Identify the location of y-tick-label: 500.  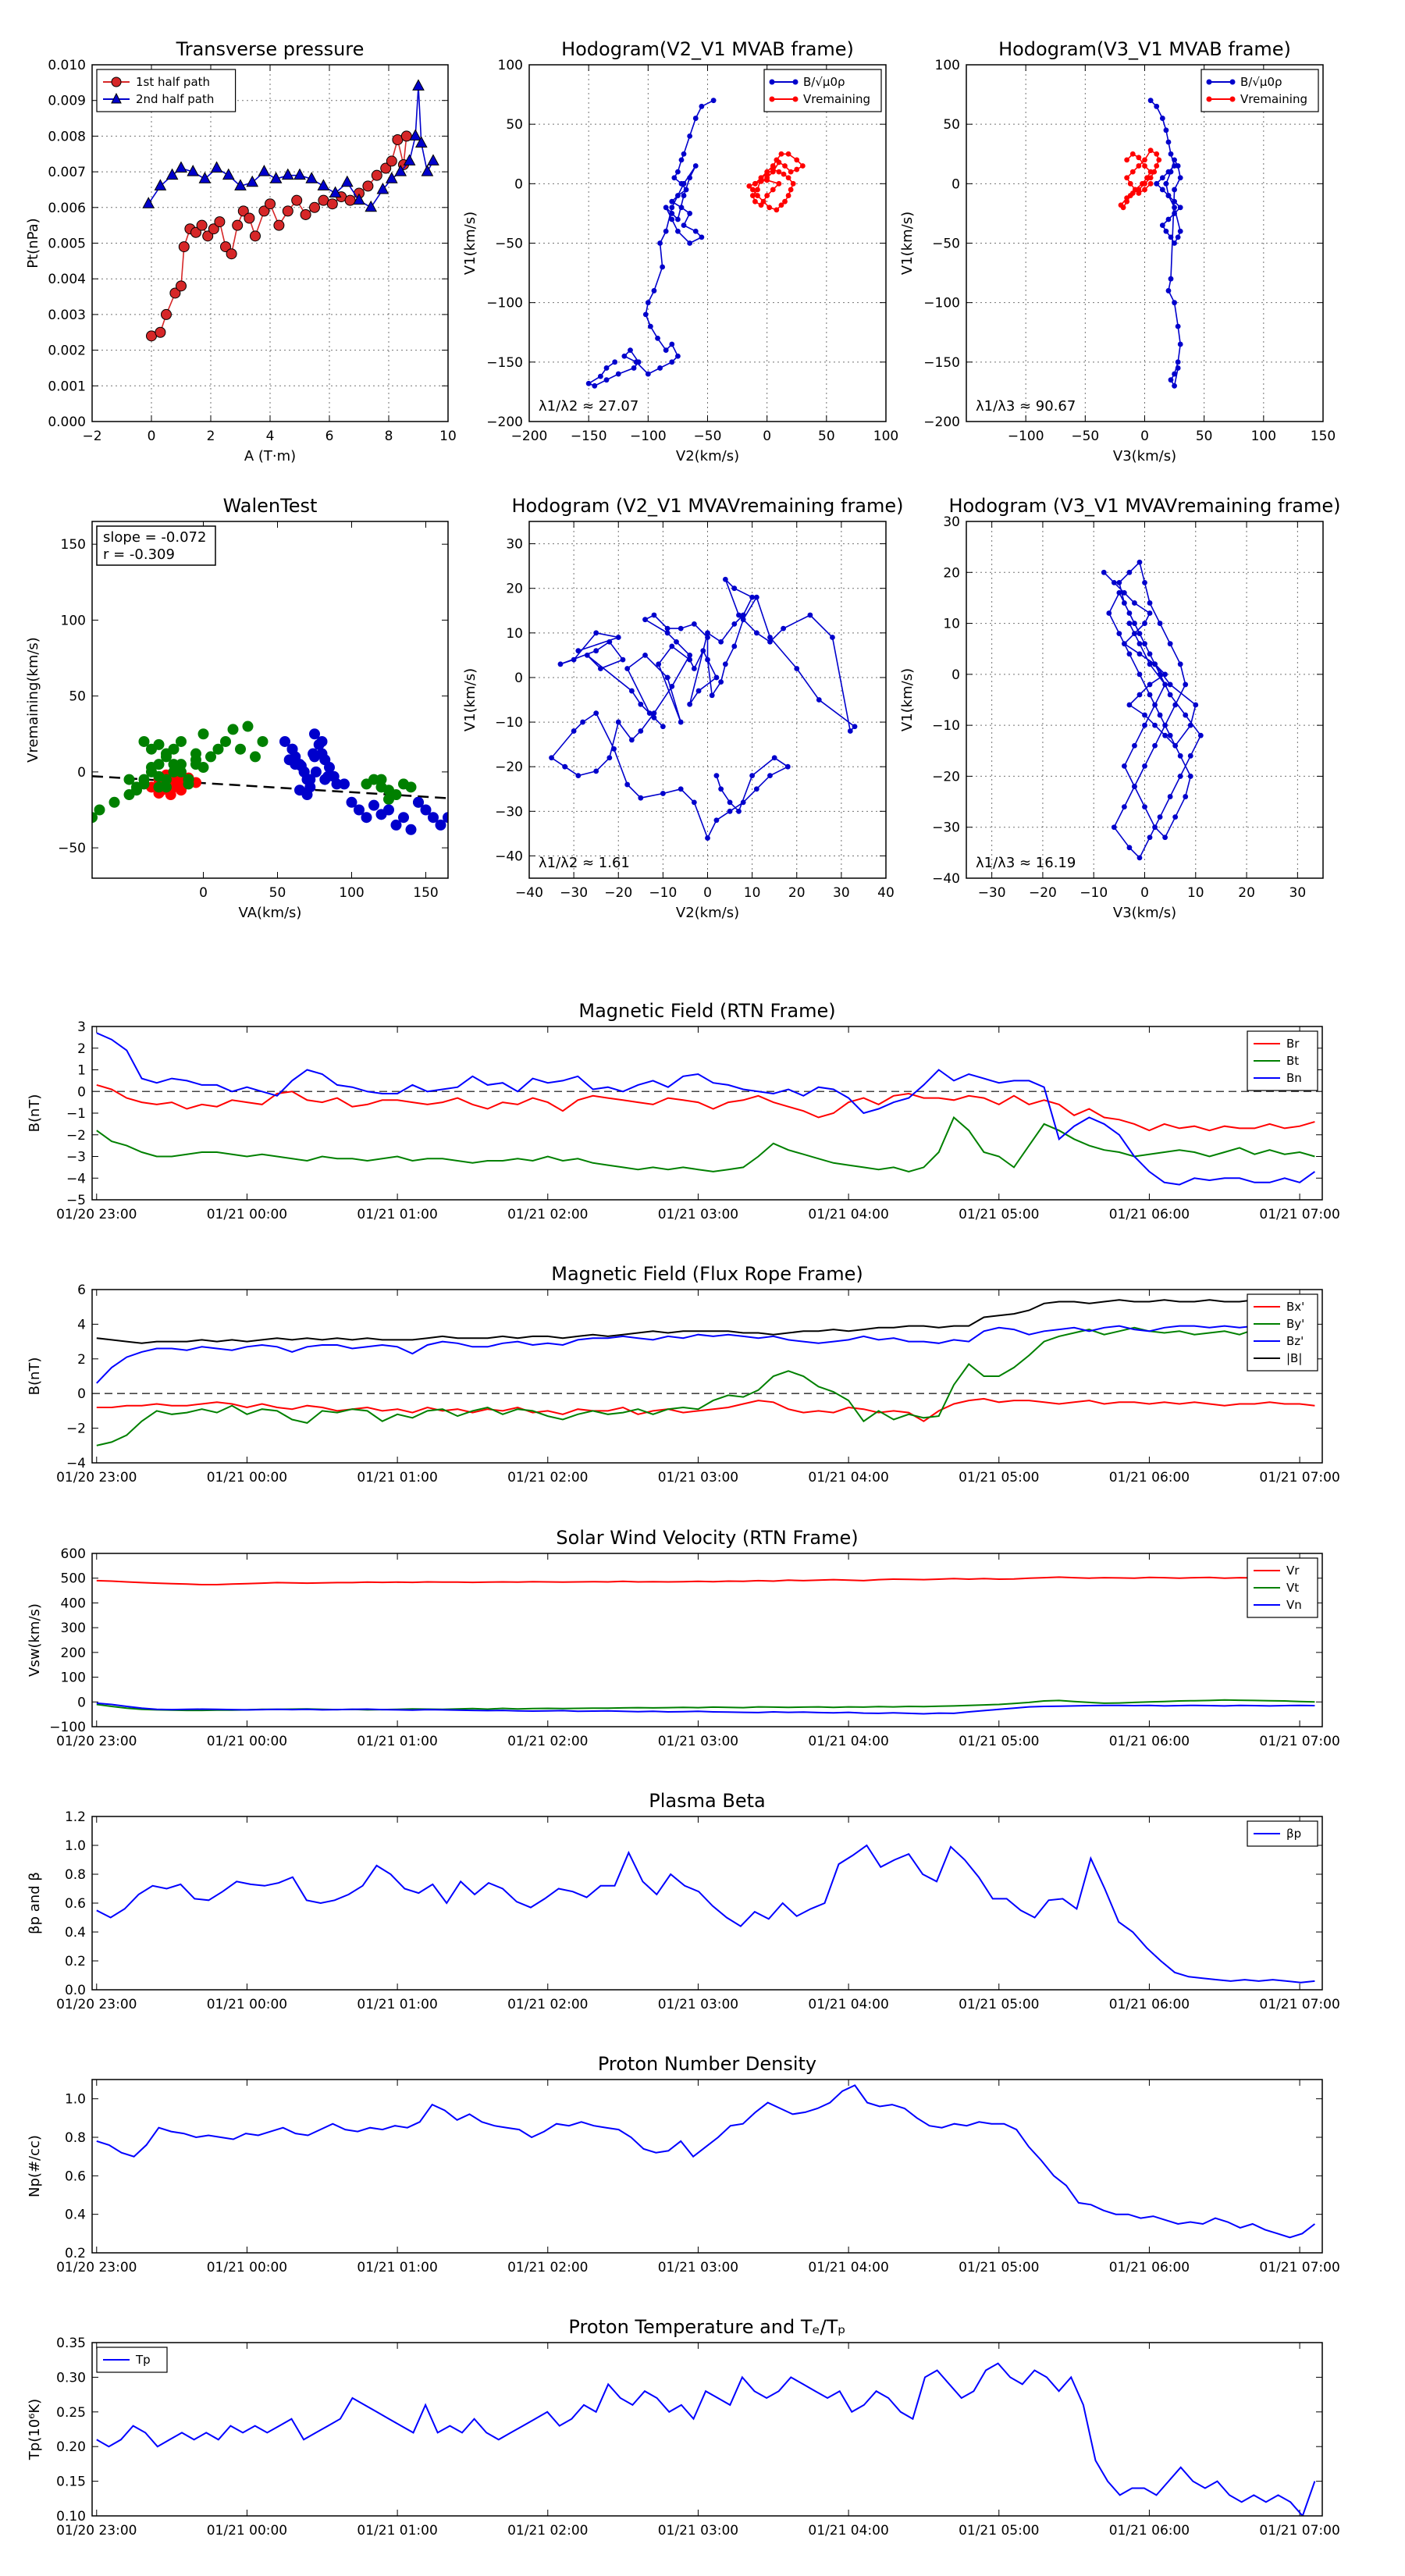
(73, 1579).